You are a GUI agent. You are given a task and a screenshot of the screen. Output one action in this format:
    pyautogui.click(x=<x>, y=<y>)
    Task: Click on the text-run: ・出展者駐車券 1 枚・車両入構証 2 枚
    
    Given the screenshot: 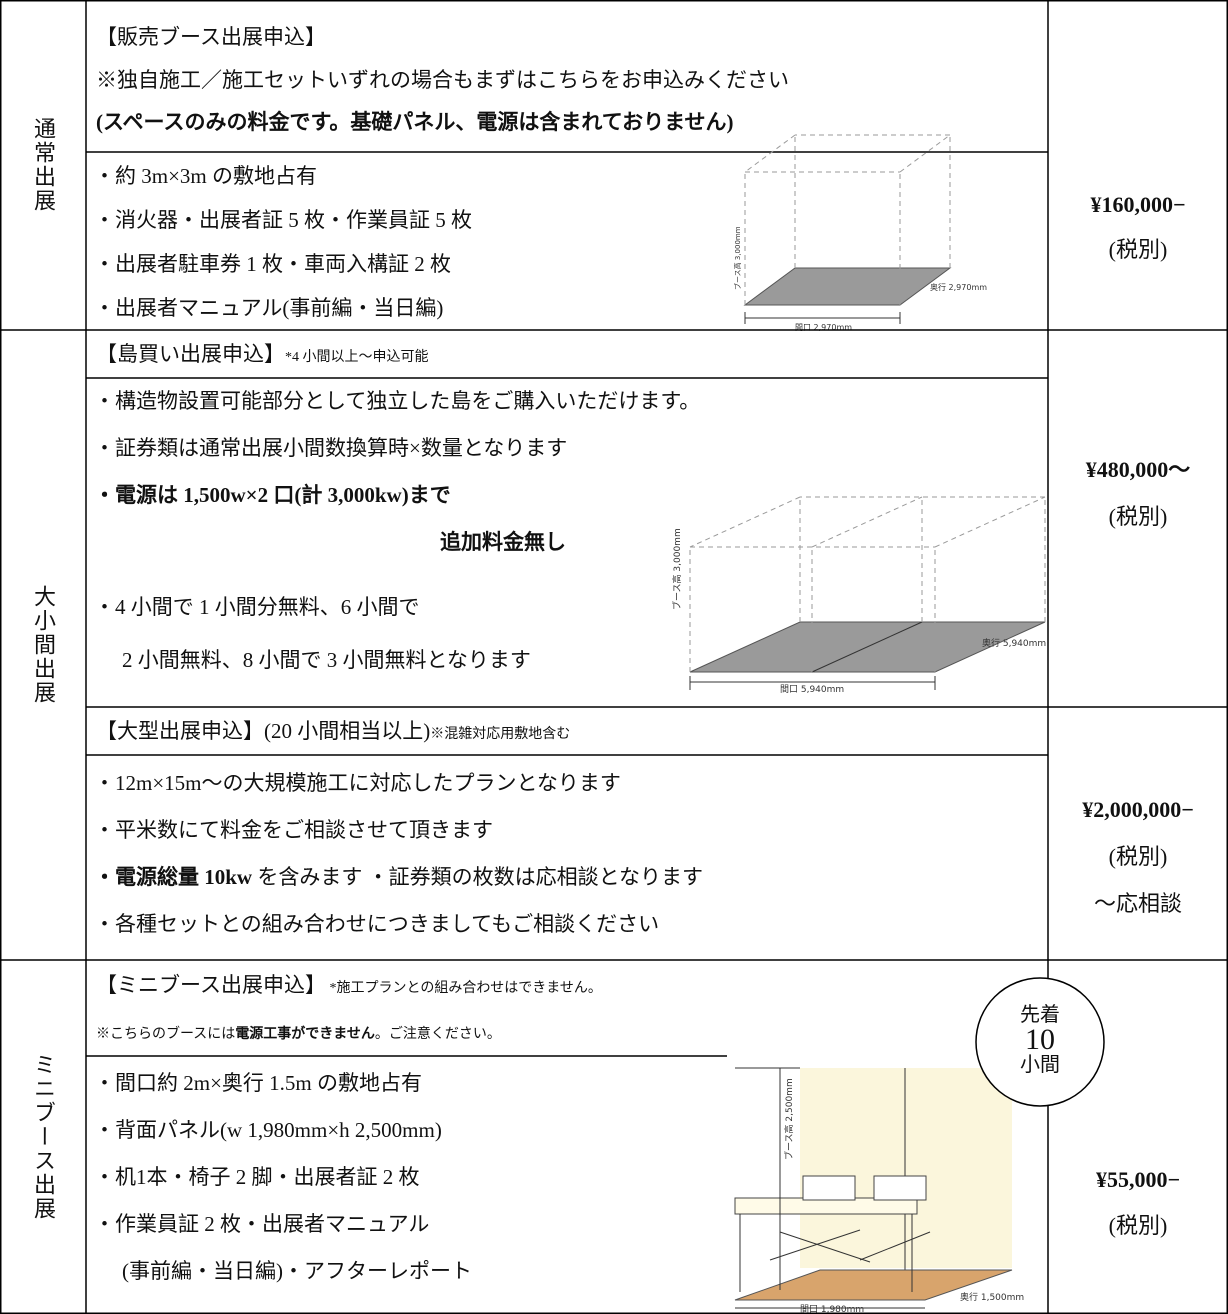 What is the action you would take?
    pyautogui.click(x=272, y=264)
    